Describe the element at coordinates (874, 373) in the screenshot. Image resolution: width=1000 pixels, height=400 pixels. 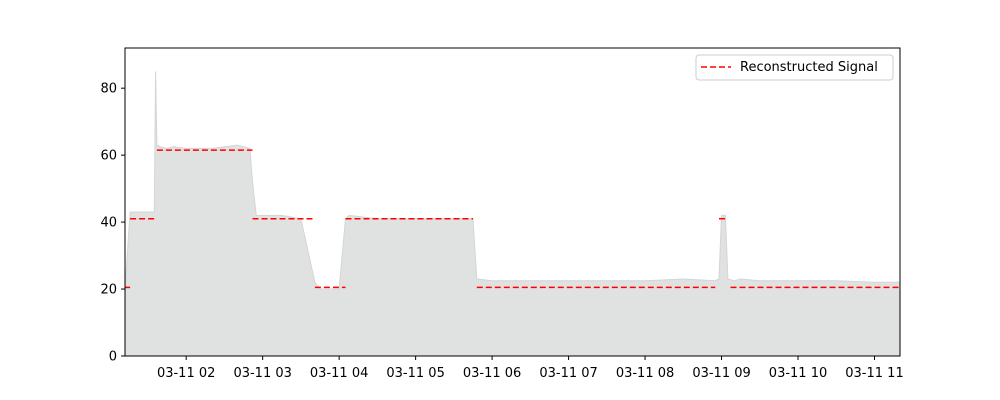
I see `x-tick-label: 03-11 11` at that location.